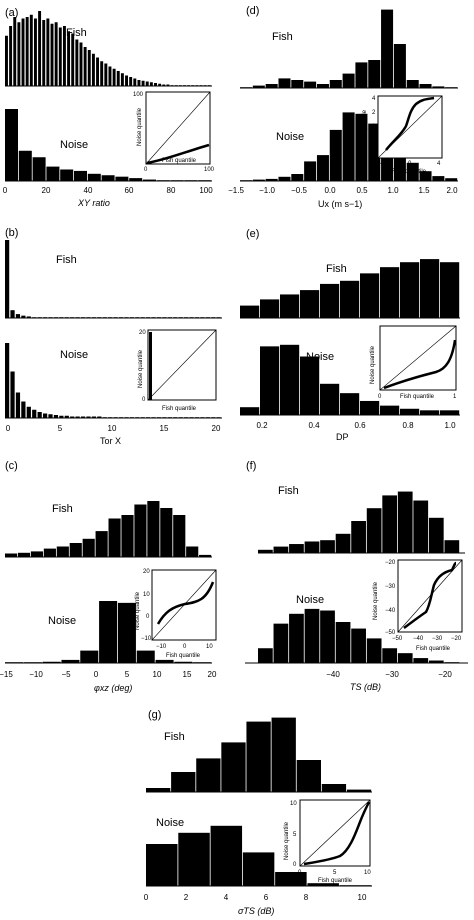 The width and height of the screenshot is (474, 920). Describe the element at coordinates (216, 428) in the screenshot. I see `x-tick-label: 20` at that location.